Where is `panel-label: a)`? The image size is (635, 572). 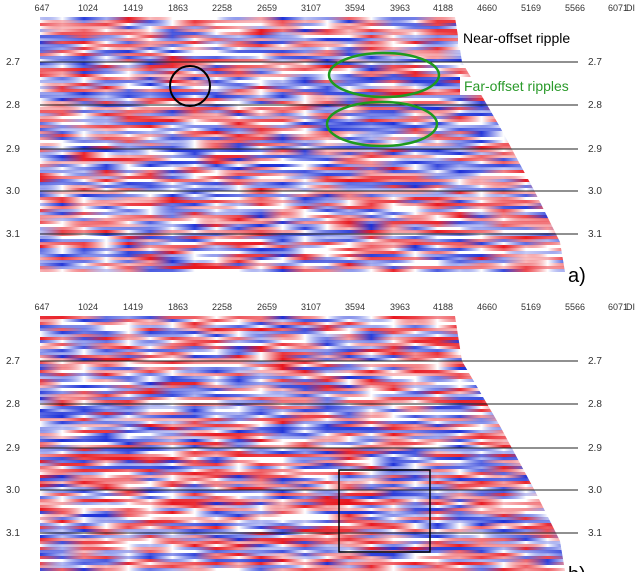 panel-label: a) is located at coordinates (577, 276).